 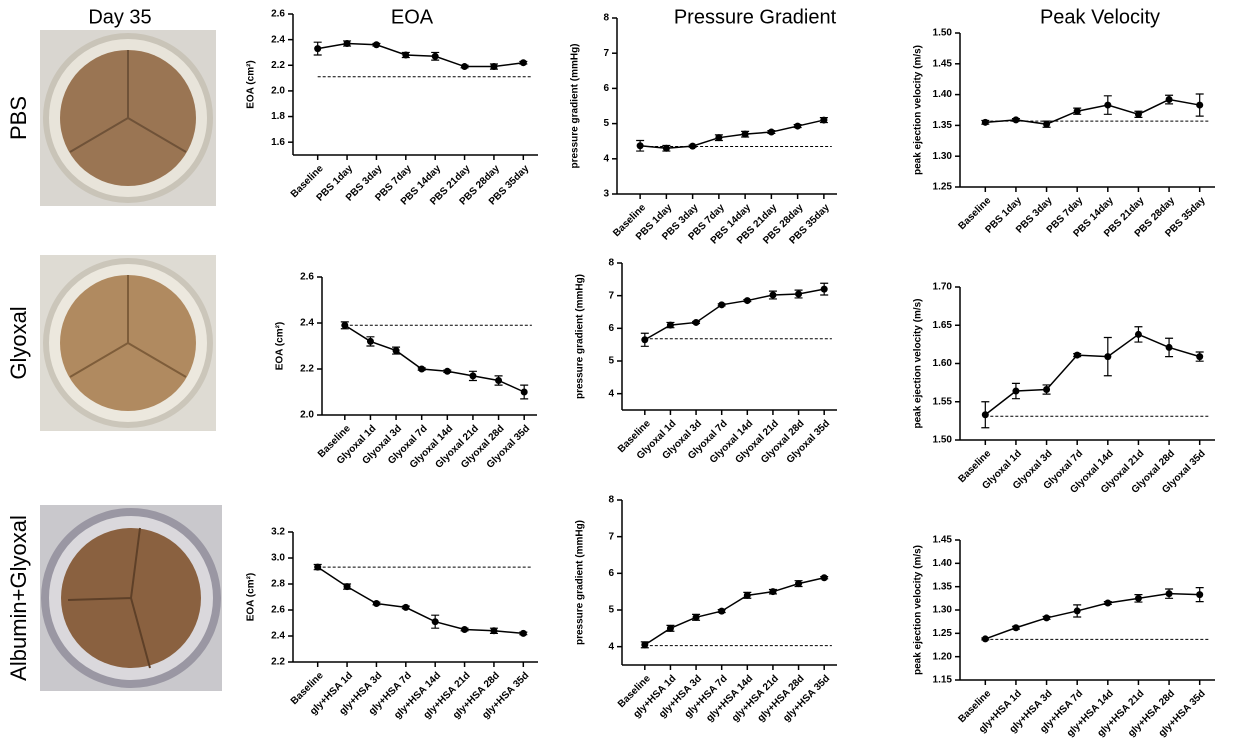 What do you see at coordinates (806, 698) in the screenshot?
I see `x-tick-label: gly+HSA 35d` at bounding box center [806, 698].